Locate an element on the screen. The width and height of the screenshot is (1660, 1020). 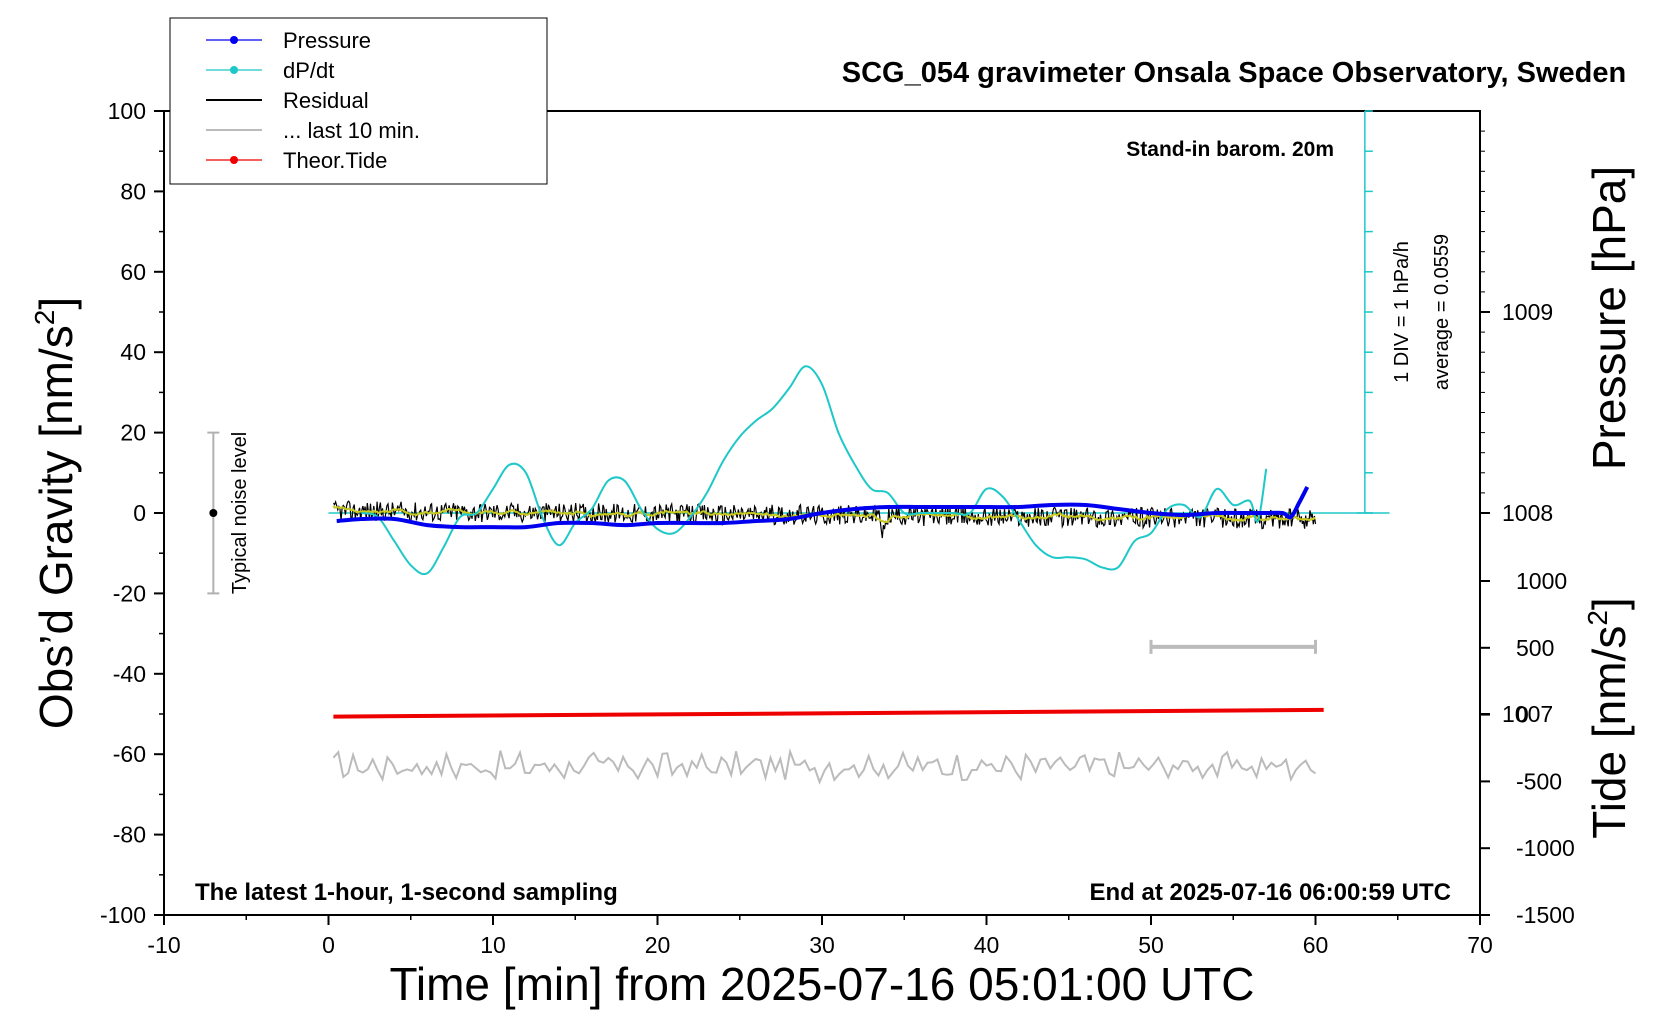
x-tick-label: 10 is located at coordinates (493, 945).